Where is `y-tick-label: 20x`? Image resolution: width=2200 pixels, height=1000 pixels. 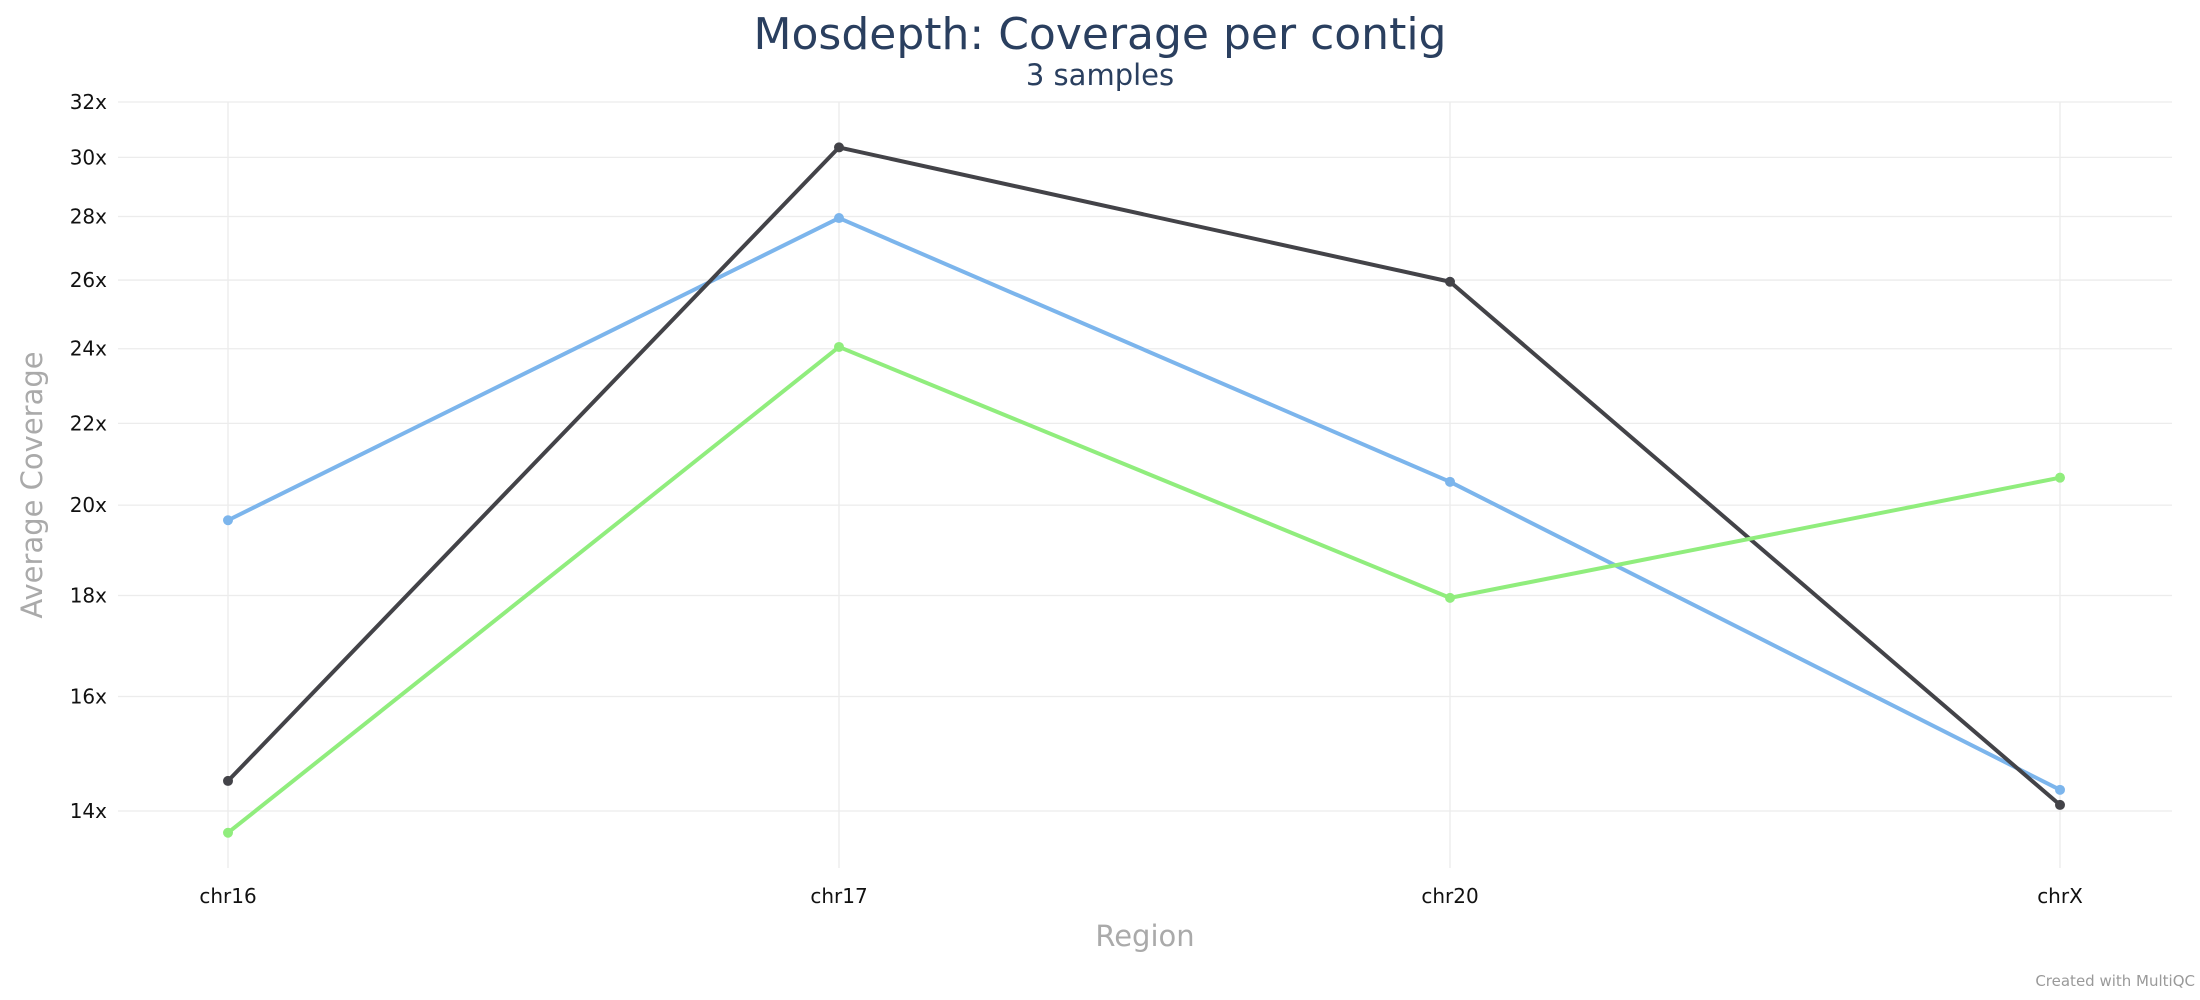
y-tick-label: 20x is located at coordinates (88, 505).